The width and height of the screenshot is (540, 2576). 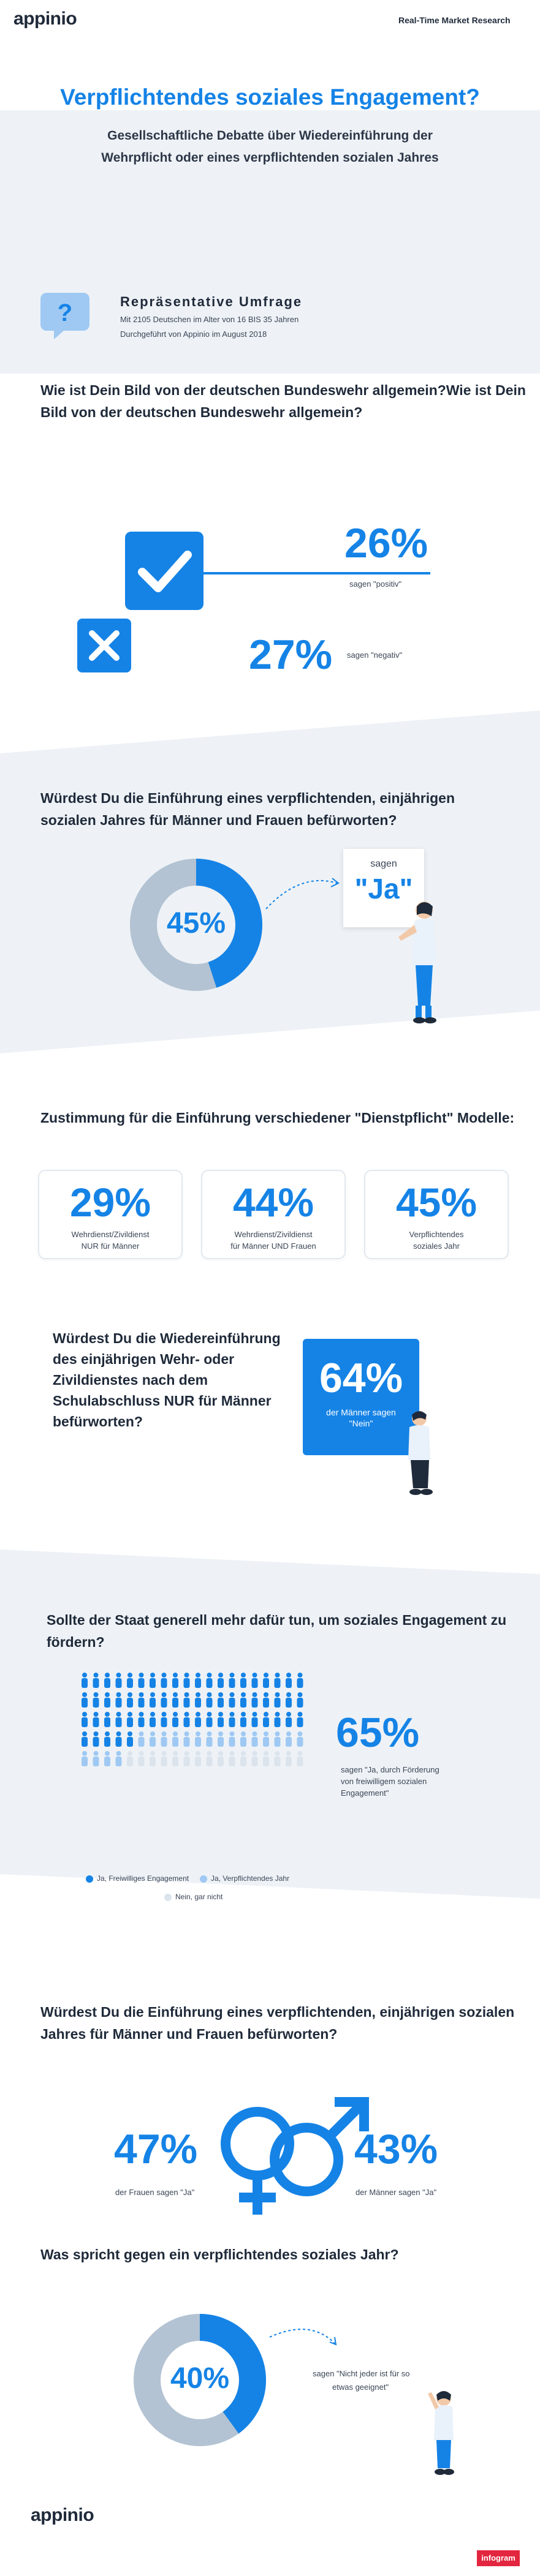 What do you see at coordinates (396, 2192) in the screenshot?
I see `male-label: der Männer sagen "Ja"` at bounding box center [396, 2192].